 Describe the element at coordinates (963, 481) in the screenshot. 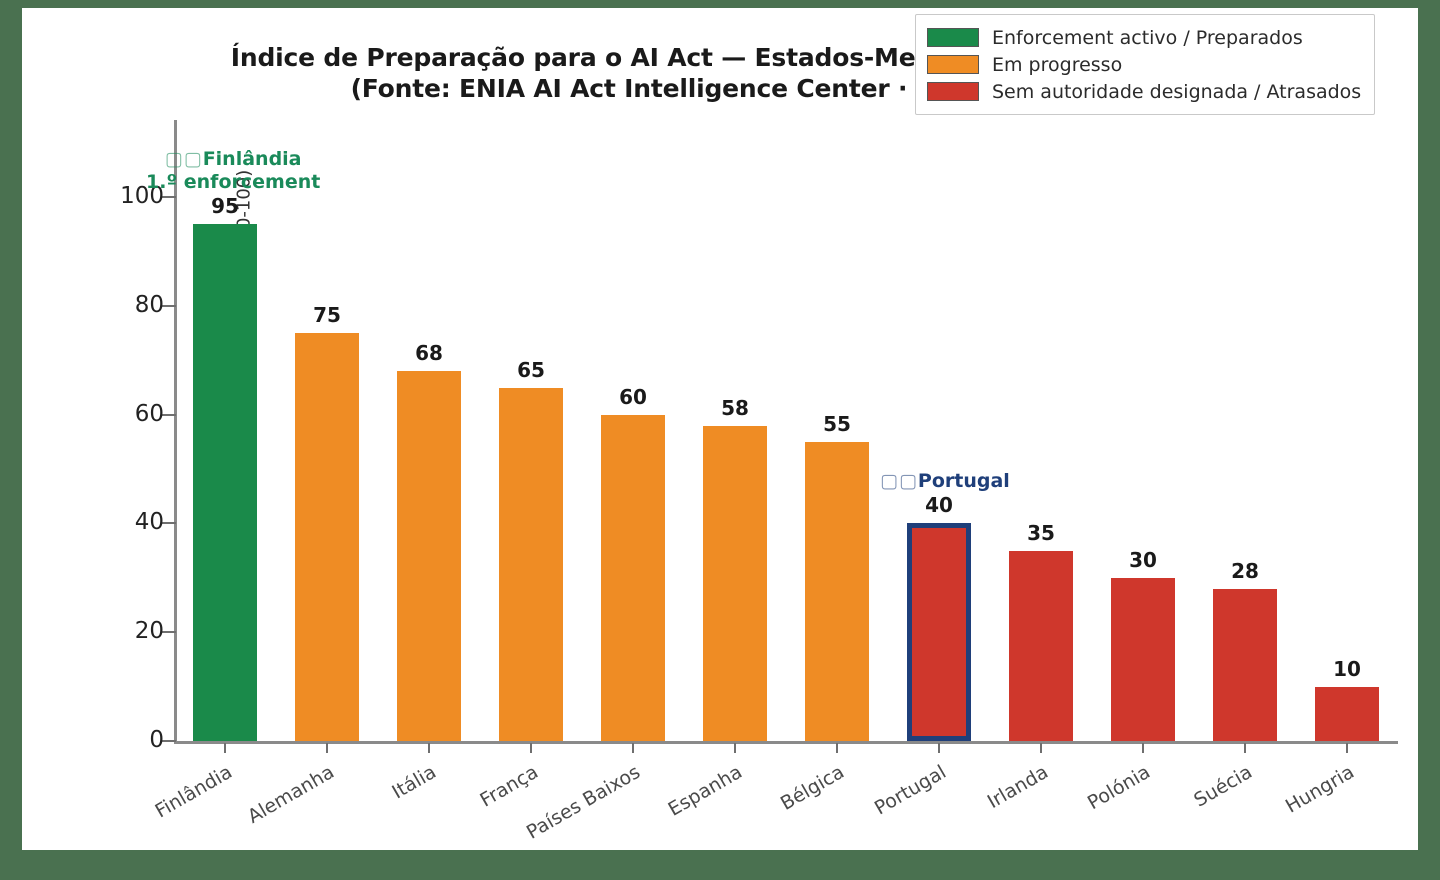

I see `annotation-portugal-name: Portugal` at that location.